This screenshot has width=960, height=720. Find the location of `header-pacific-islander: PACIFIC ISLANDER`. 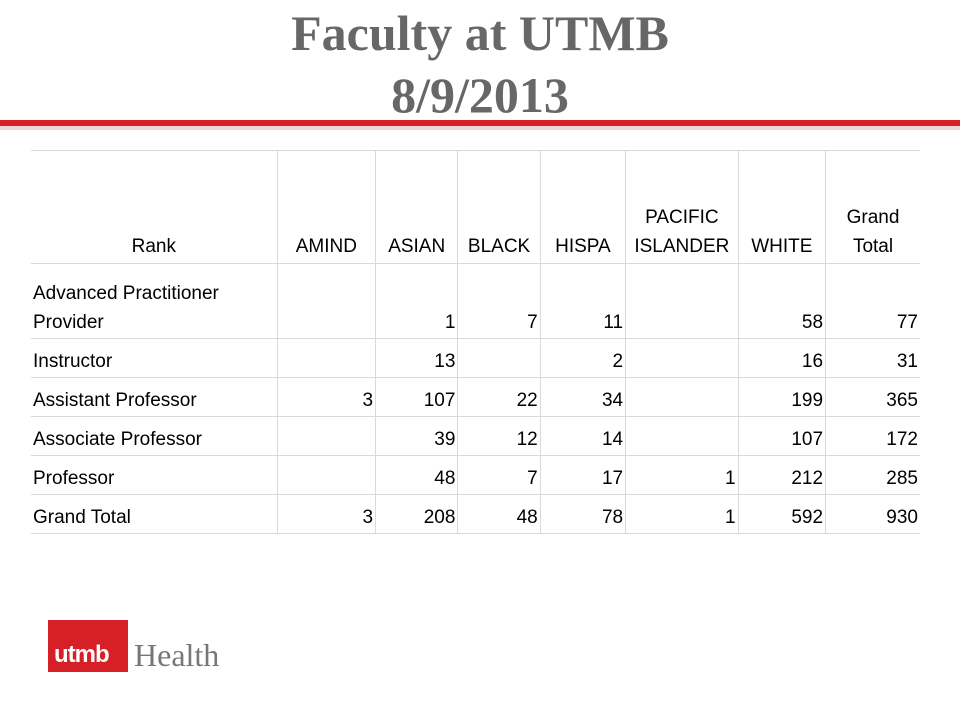

header-pacific-islander: PACIFIC ISLANDER is located at coordinates (682, 207).